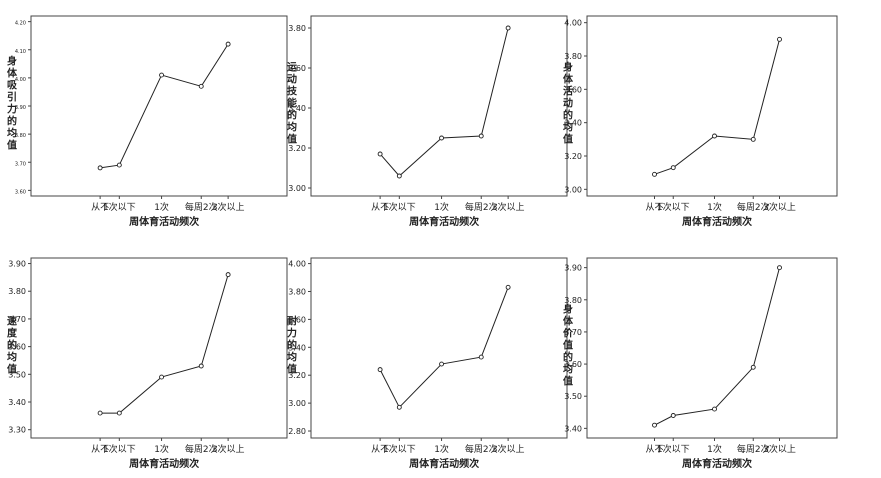 This screenshot has height=478, width=881. I want to click on y-axis-title: 耐力的均值, so click(292, 344).